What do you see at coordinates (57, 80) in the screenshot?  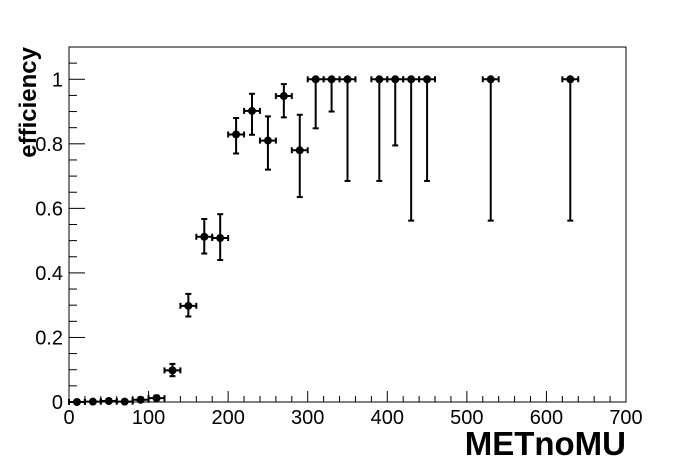 I see `y-tick-label: 1` at bounding box center [57, 80].